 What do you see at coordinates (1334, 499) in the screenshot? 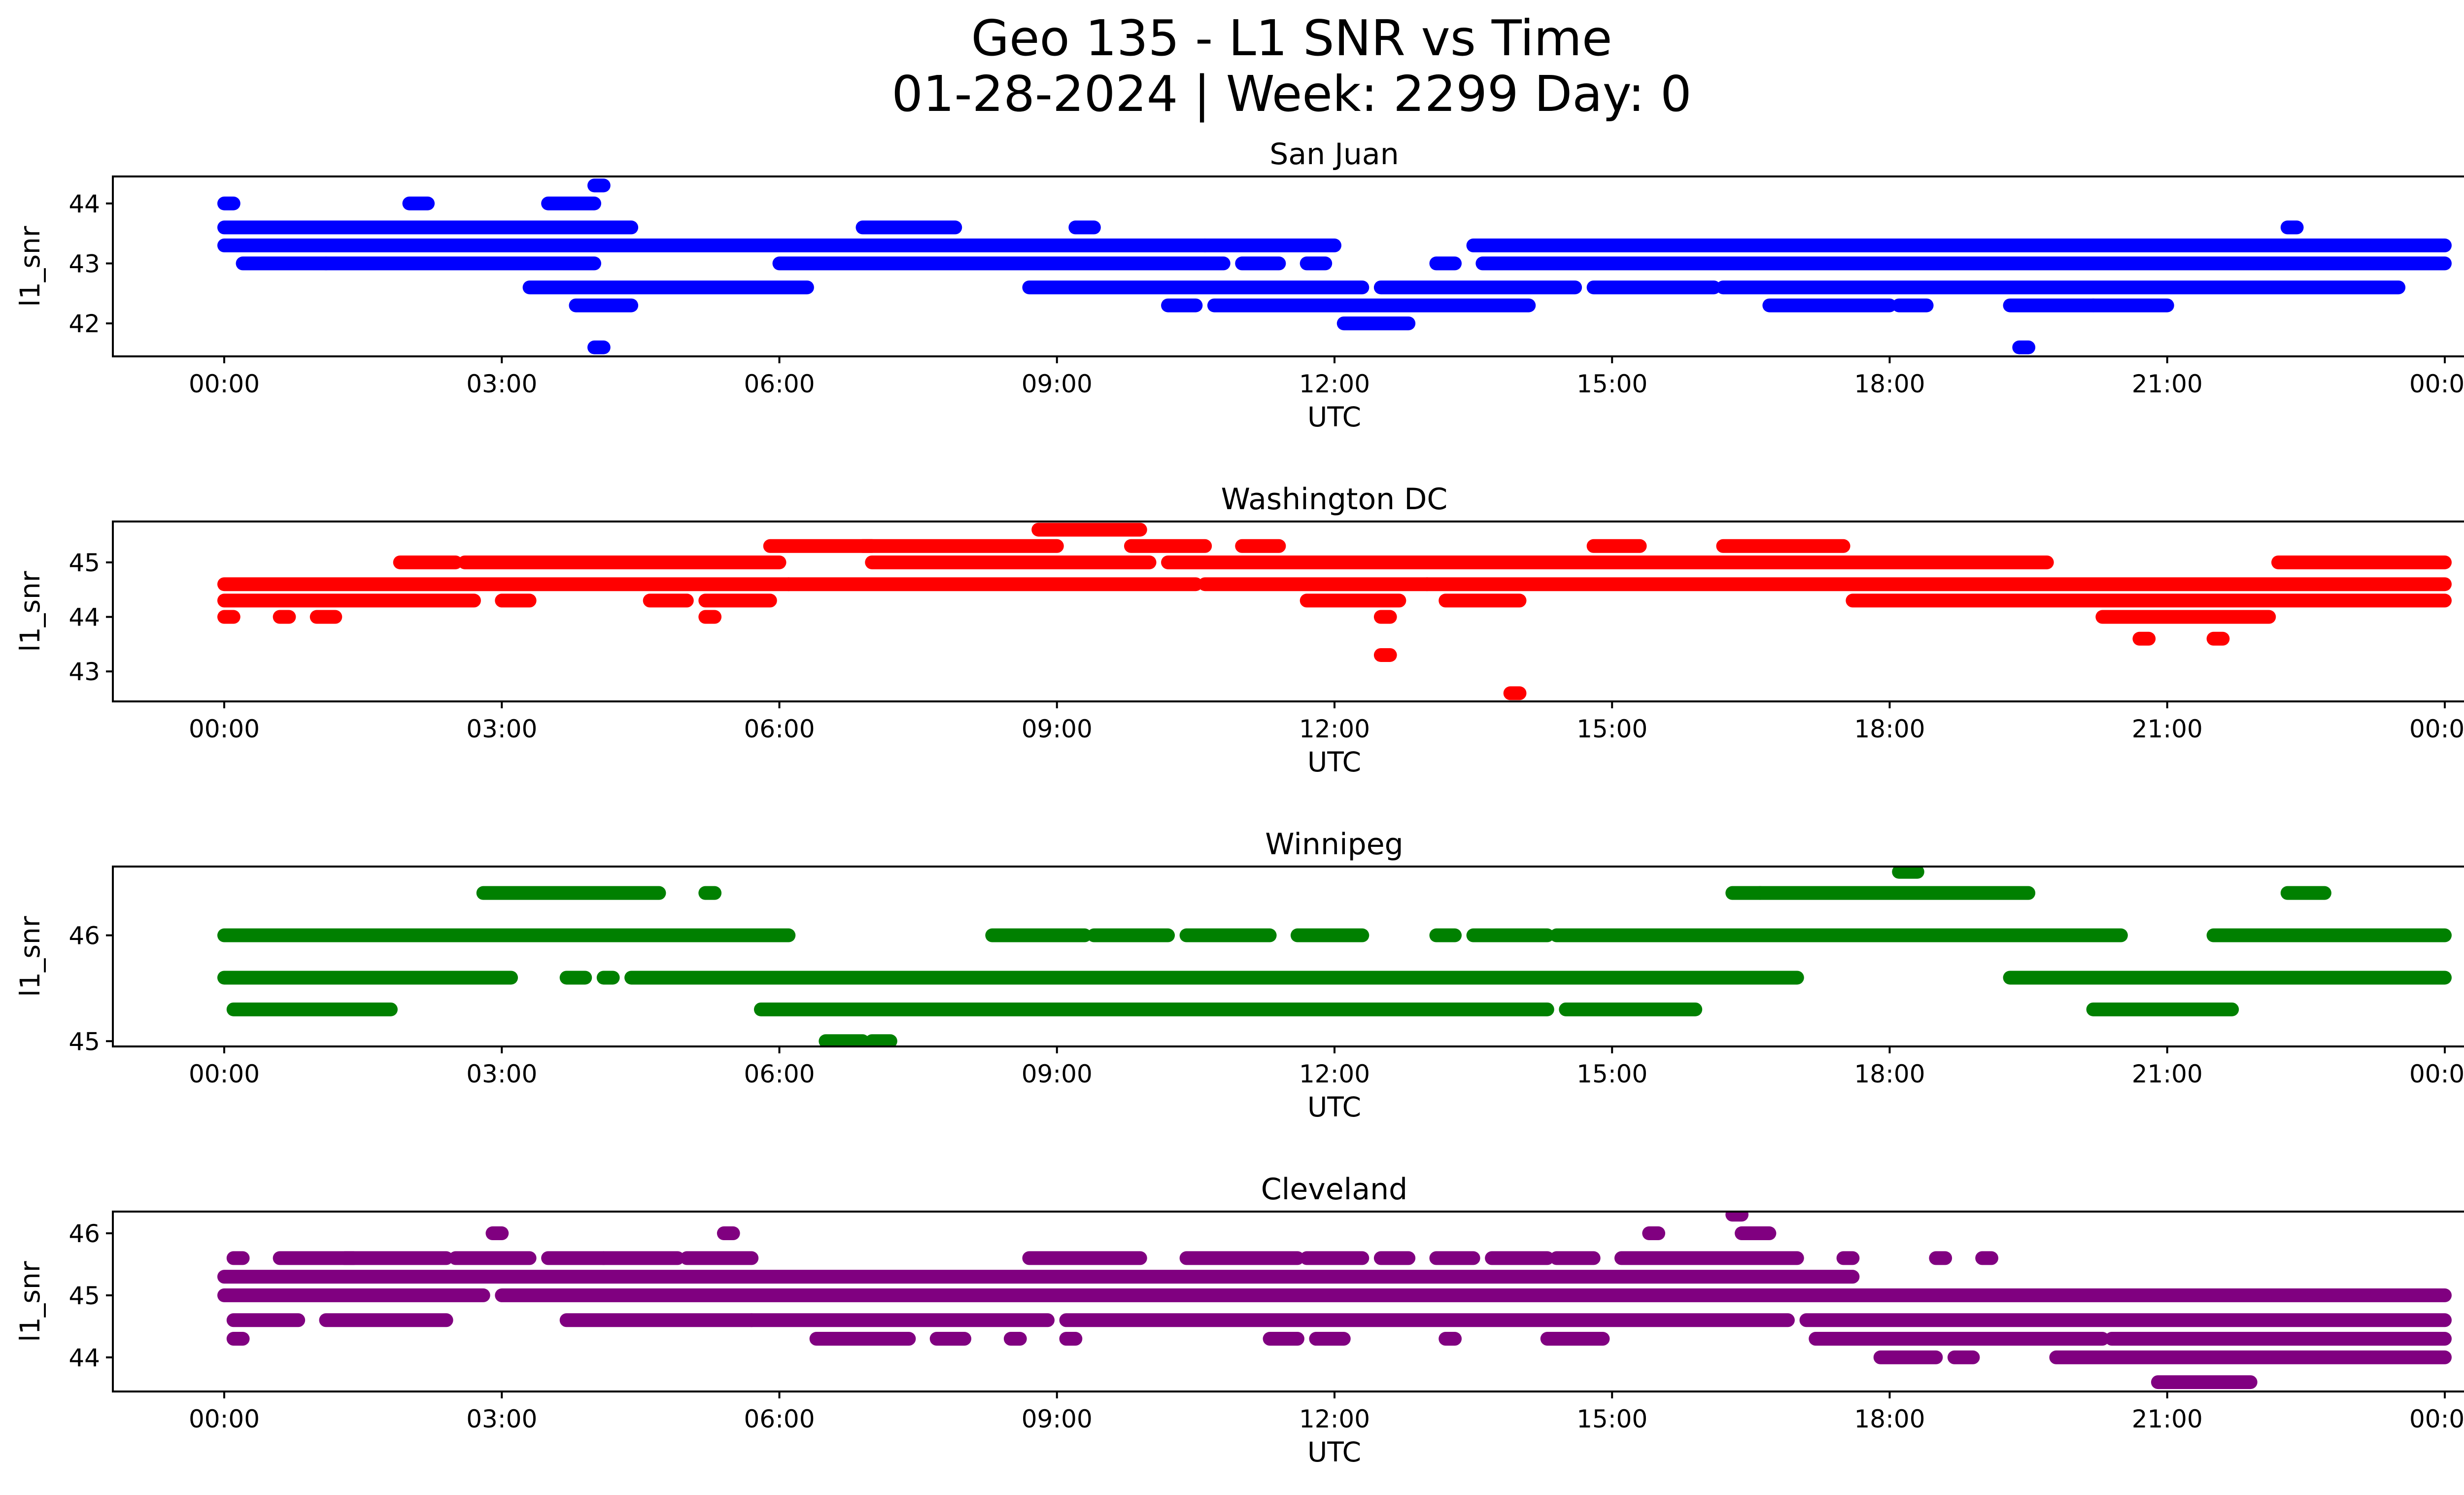
I see `subplot-title: Washington DC` at bounding box center [1334, 499].